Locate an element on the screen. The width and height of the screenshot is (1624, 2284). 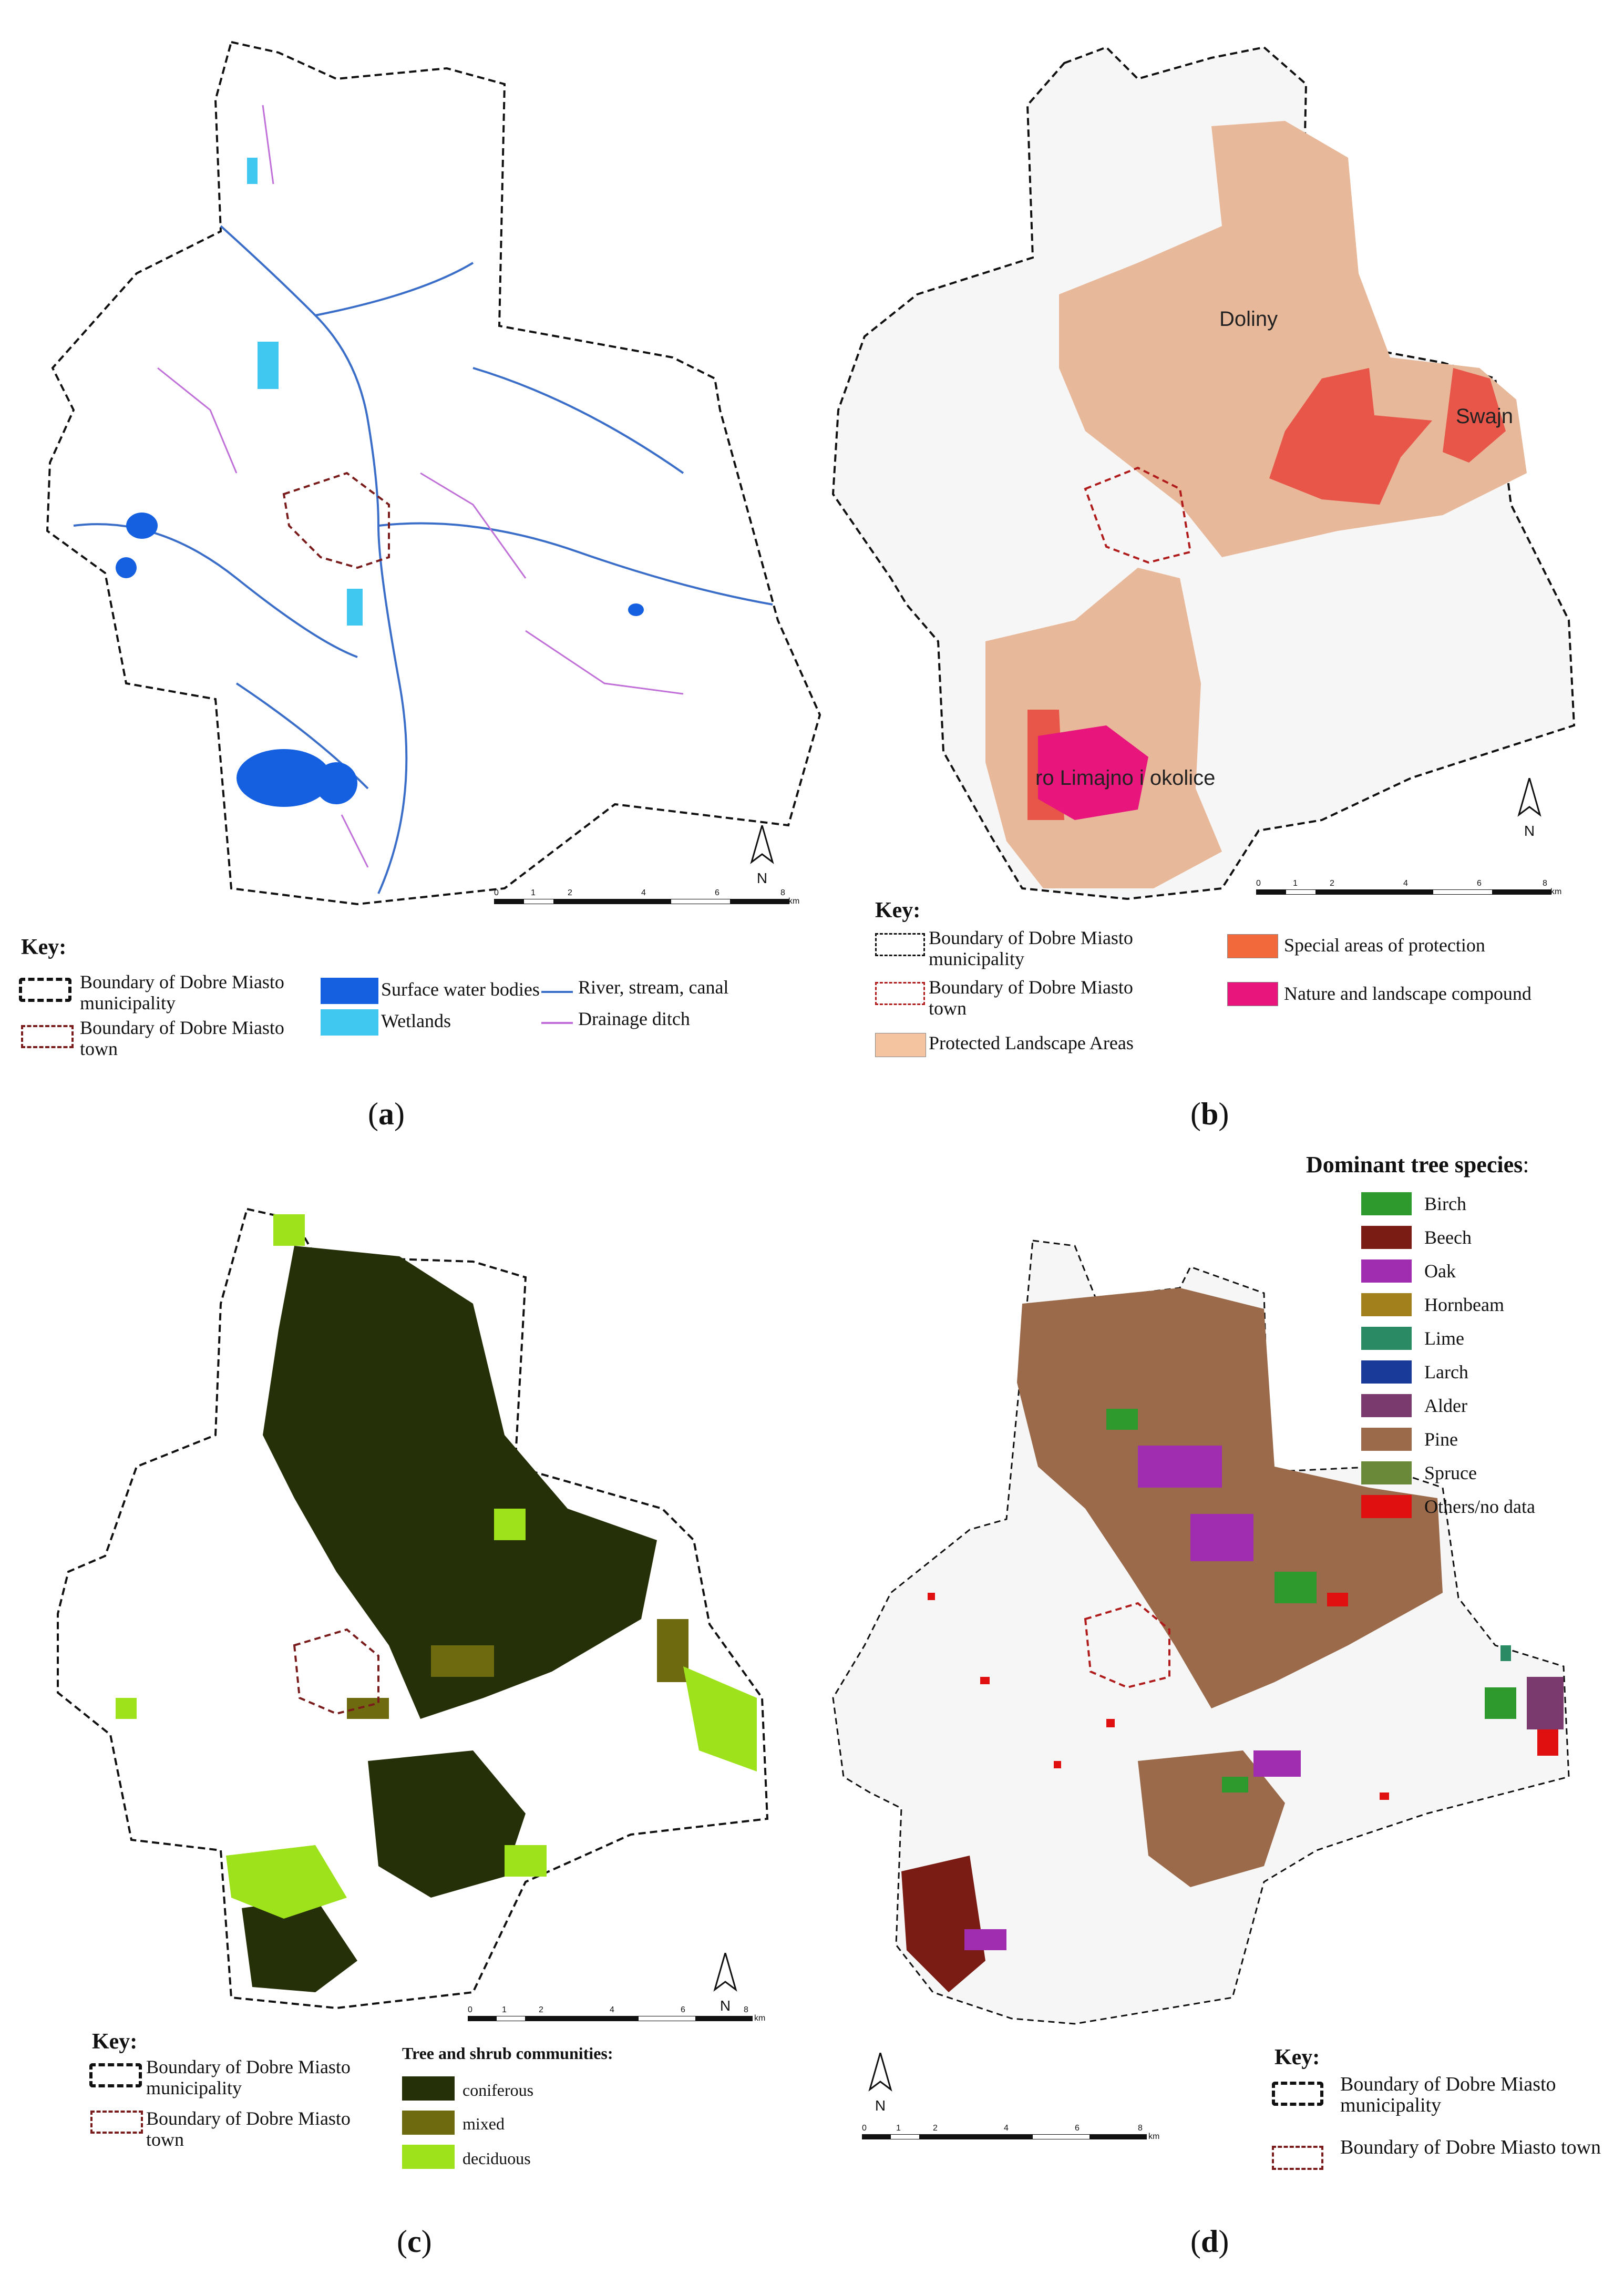
species-swatch-lime is located at coordinates (1386, 1339).